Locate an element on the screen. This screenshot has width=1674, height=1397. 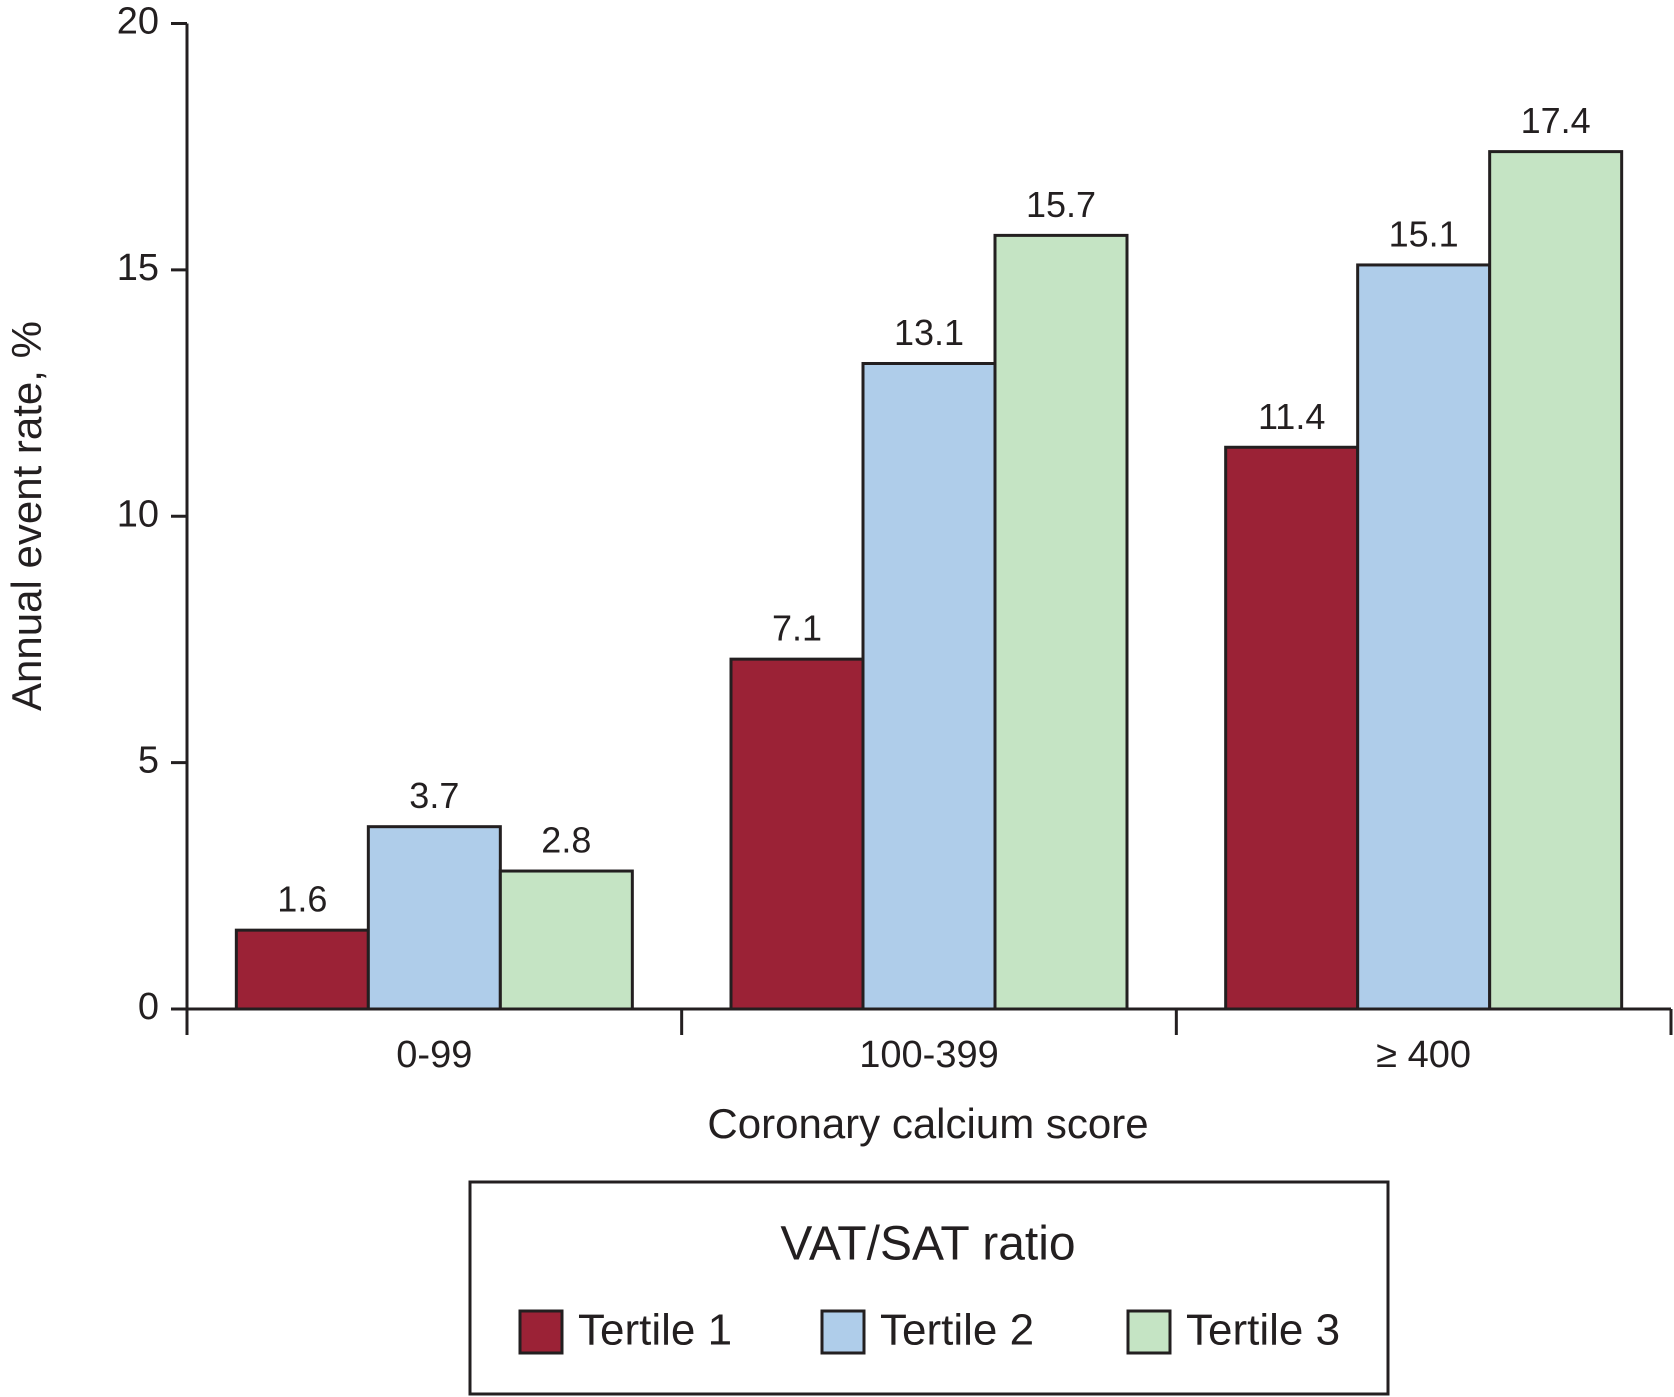
y-axis-label: Annual event rate, % is located at coordinates (26, 516).